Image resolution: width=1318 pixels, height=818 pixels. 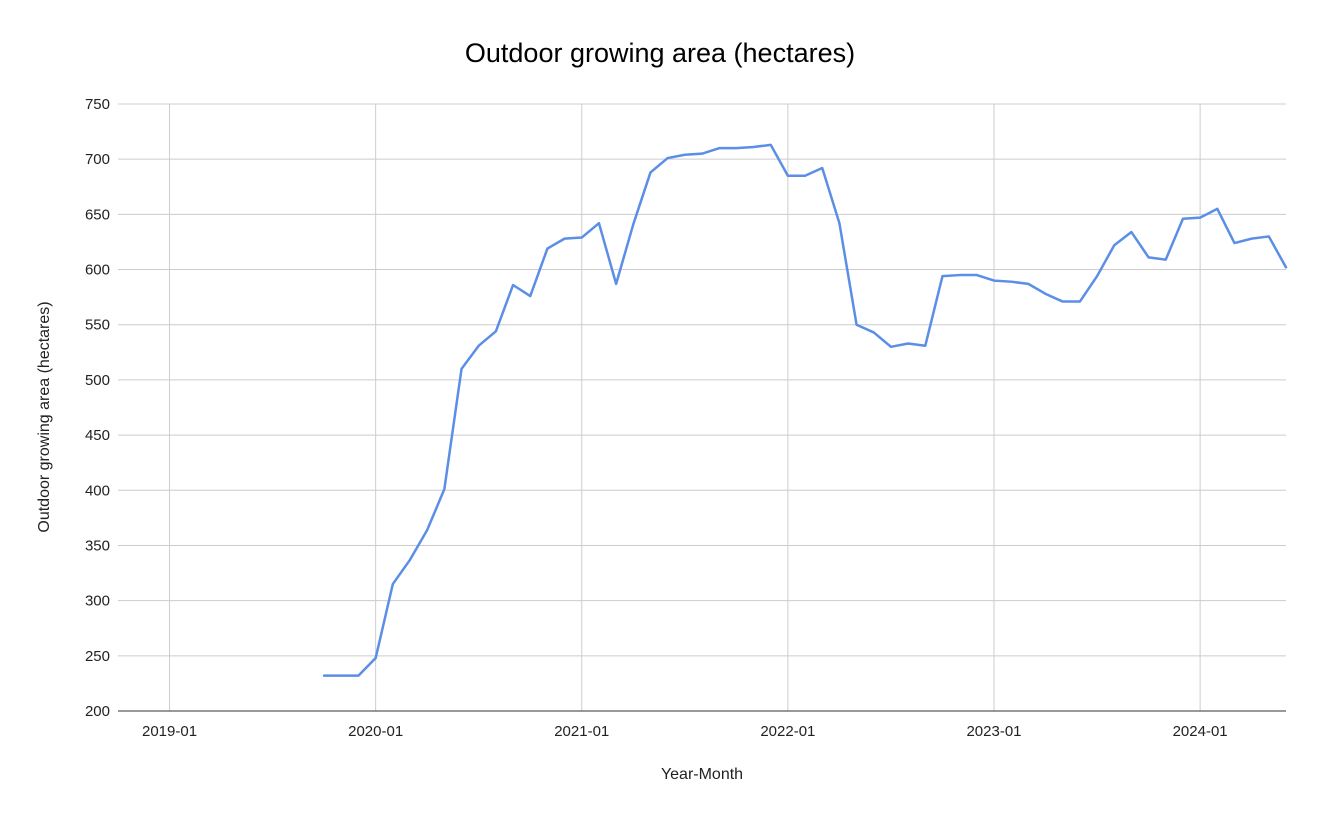 I want to click on x-tick-label: 2022-01, so click(x=787, y=731).